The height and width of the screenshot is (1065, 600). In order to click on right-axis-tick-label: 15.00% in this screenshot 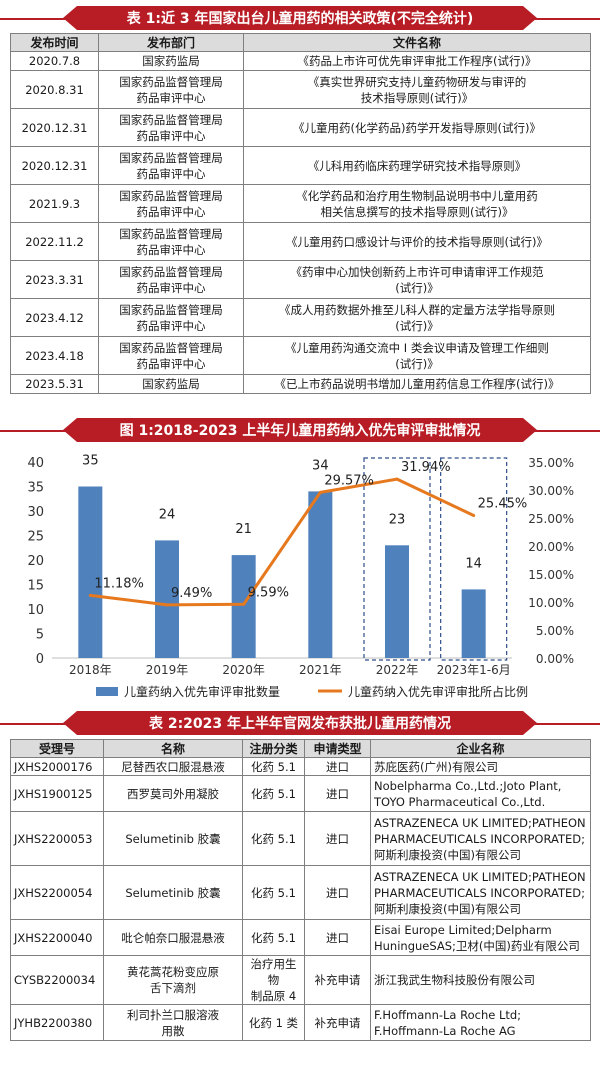, I will do `click(551, 575)`.